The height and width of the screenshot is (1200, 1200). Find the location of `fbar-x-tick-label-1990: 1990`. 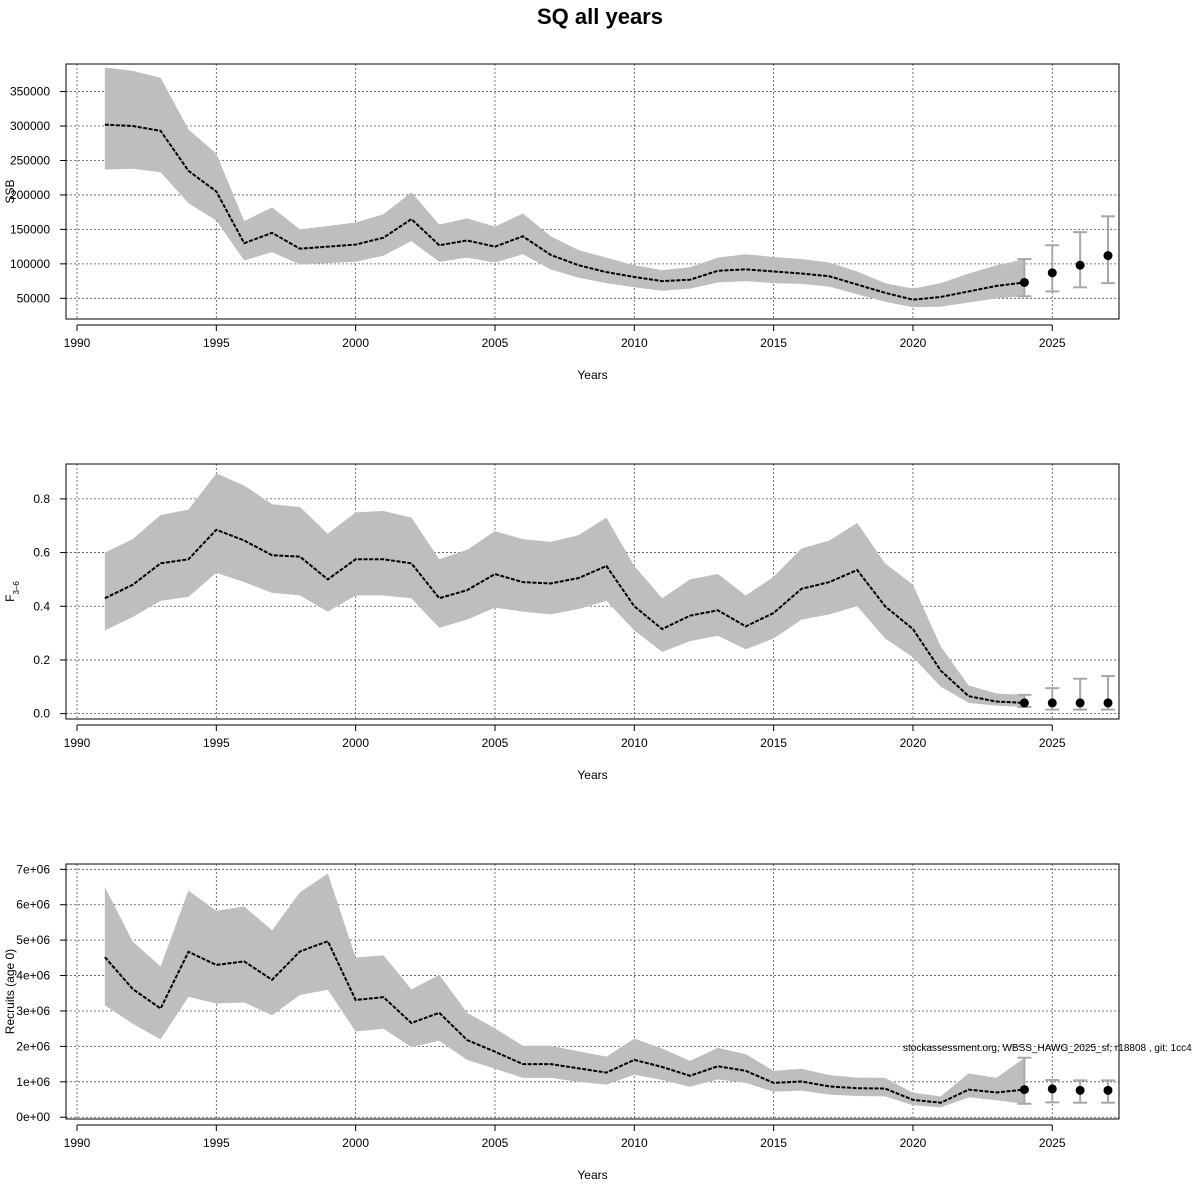

fbar-x-tick-label-1990: 1990 is located at coordinates (77, 743).